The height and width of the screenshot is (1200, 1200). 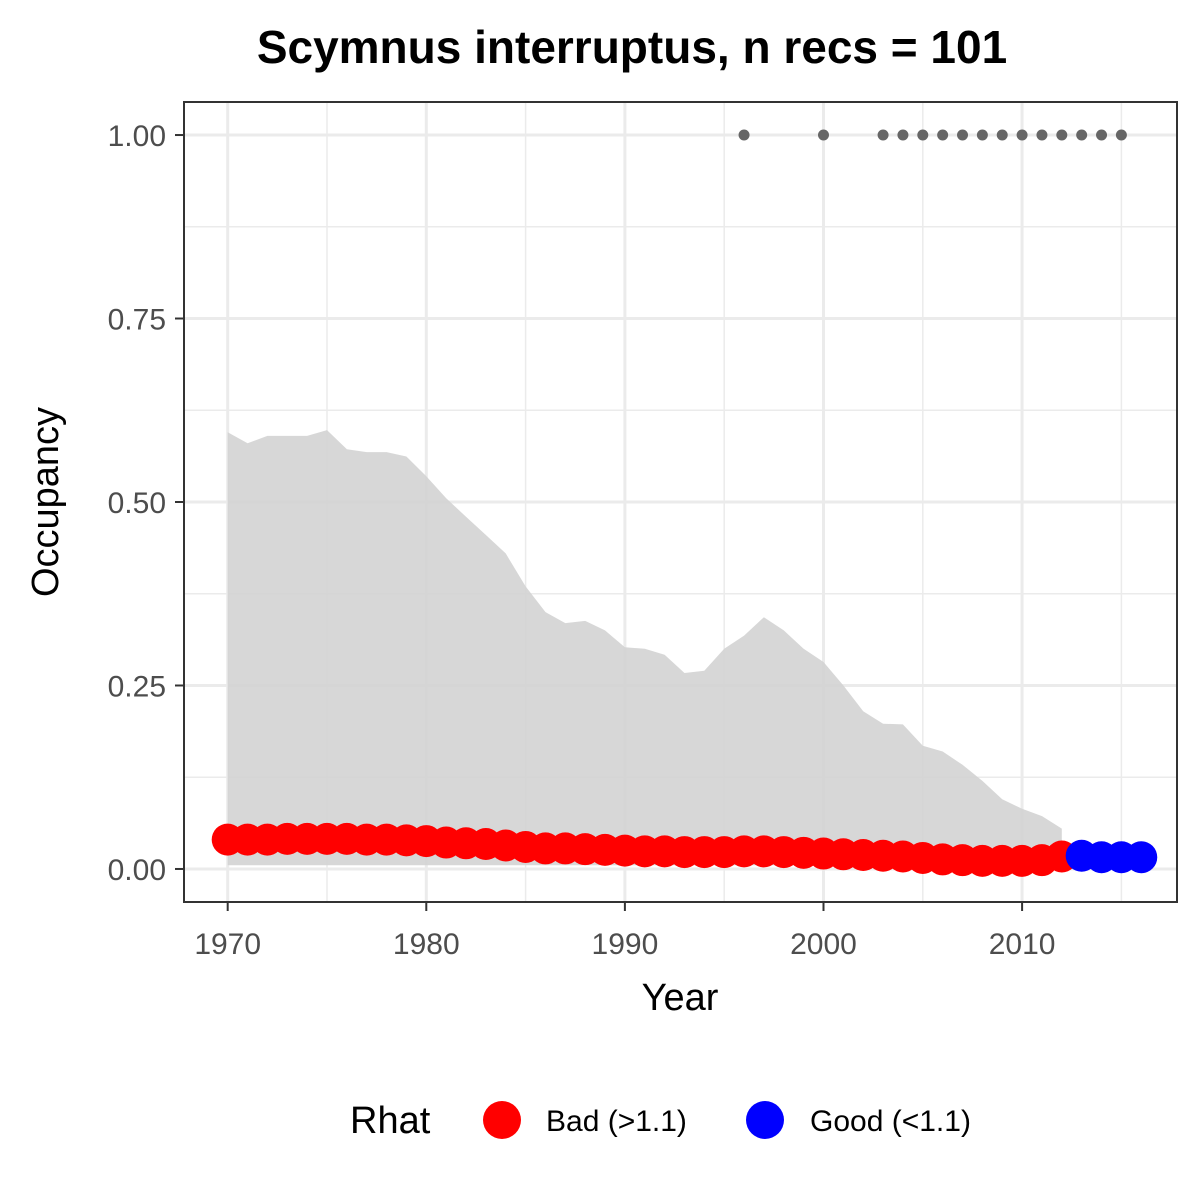 I want to click on legend-label-bad: Bad (>1.1), so click(x=616, y=1121).